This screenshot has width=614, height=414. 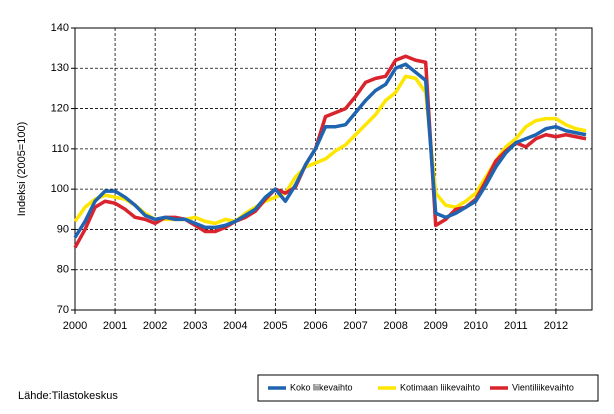 What do you see at coordinates (435, 326) in the screenshot?
I see `x-tick-label: 2009` at bounding box center [435, 326].